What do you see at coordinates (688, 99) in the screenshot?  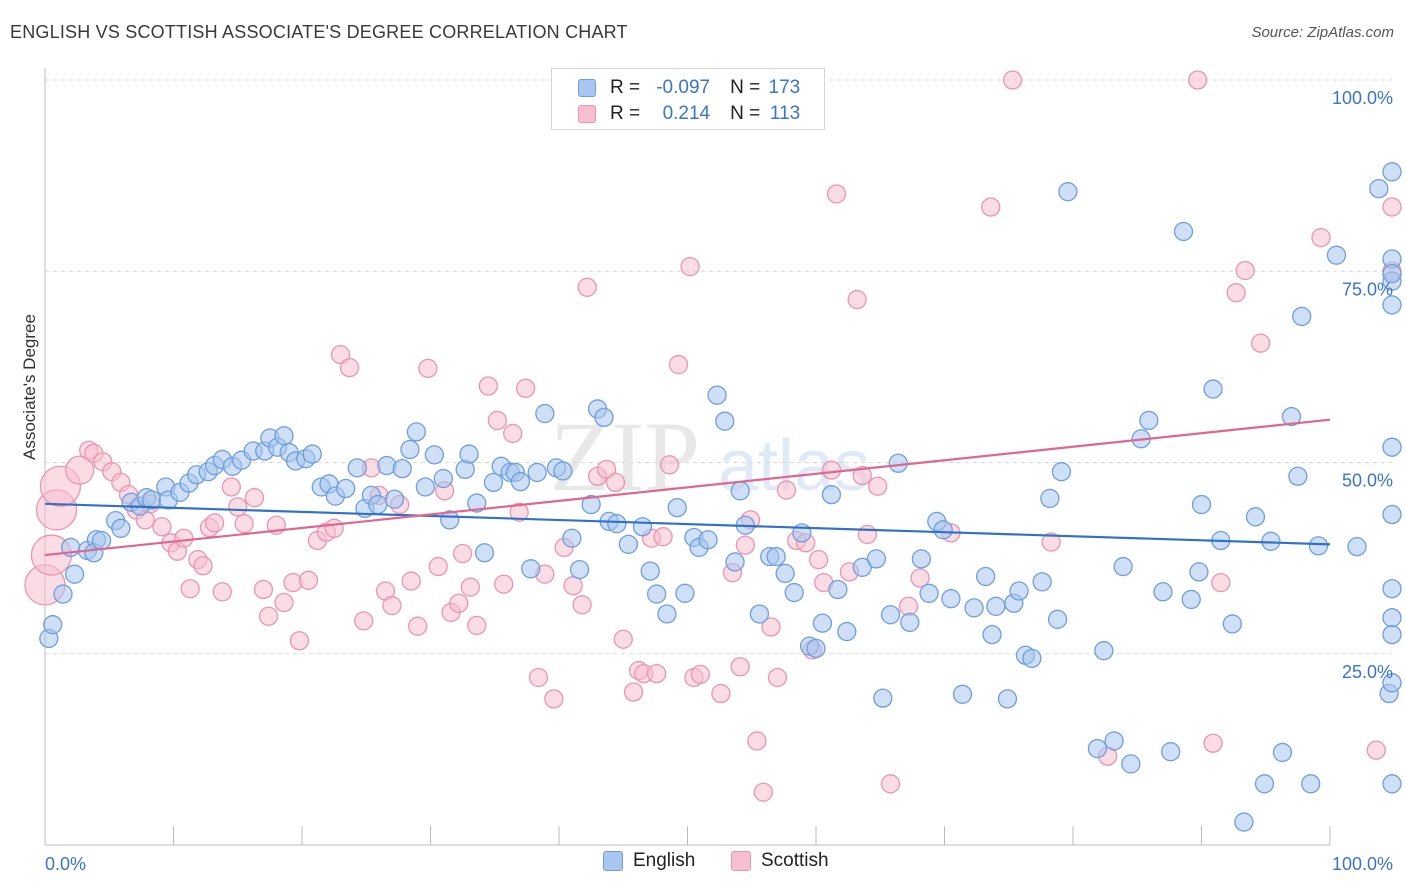 I see `stats-box: R = -0.097 N = 173 R = 0.214 N = 113` at bounding box center [688, 99].